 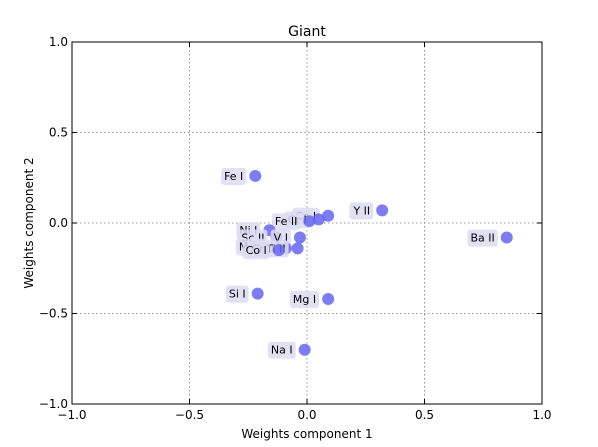 I want to click on data-point: Mg I, so click(x=312, y=300).